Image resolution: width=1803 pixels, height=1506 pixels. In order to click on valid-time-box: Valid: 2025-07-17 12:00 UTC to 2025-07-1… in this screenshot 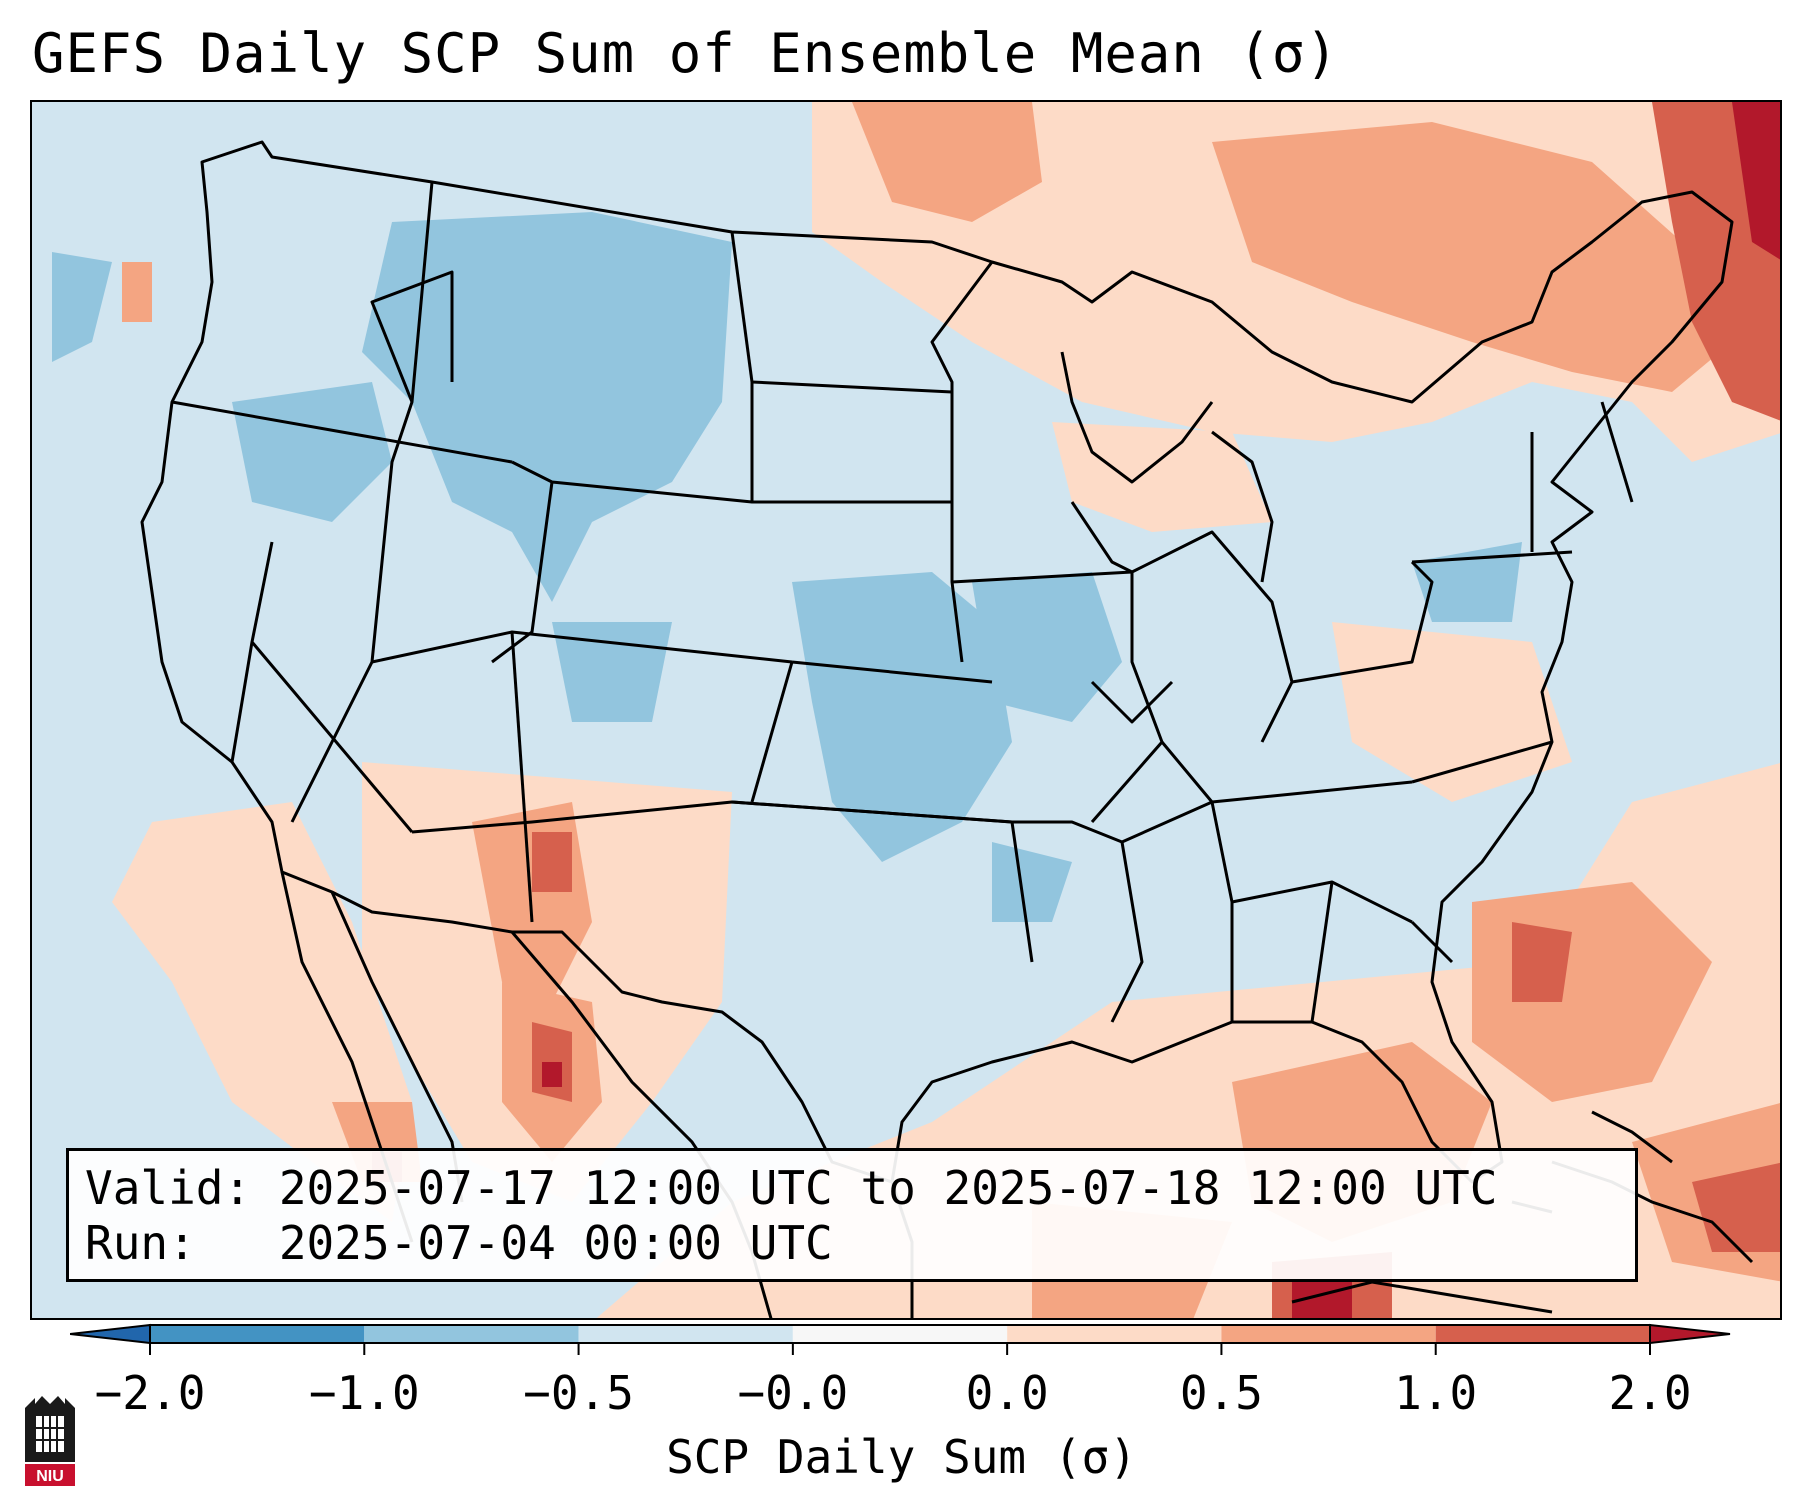, I will do `click(852, 1215)`.